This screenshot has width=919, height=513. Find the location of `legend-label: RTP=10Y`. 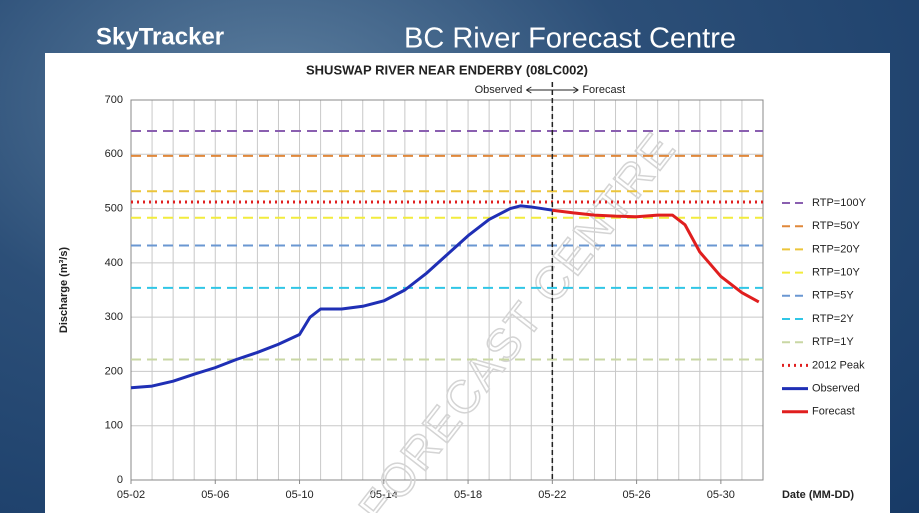

legend-label: RTP=10Y is located at coordinates (836, 273).